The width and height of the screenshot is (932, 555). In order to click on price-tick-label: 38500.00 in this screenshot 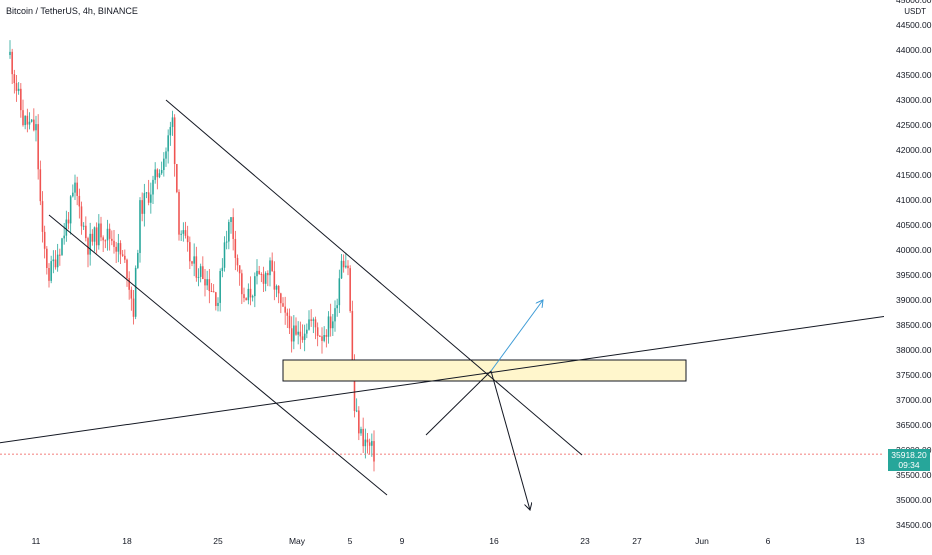, I will do `click(914, 325)`.